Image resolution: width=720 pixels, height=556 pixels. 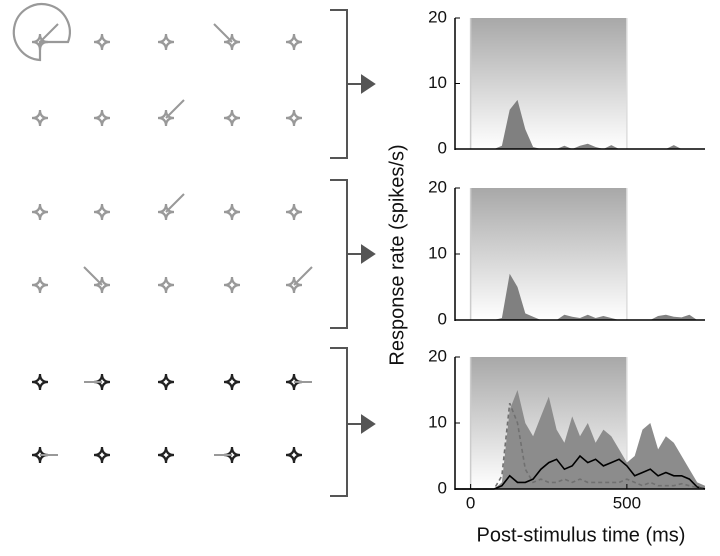 I want to click on dashed-line, so click(x=580, y=446).